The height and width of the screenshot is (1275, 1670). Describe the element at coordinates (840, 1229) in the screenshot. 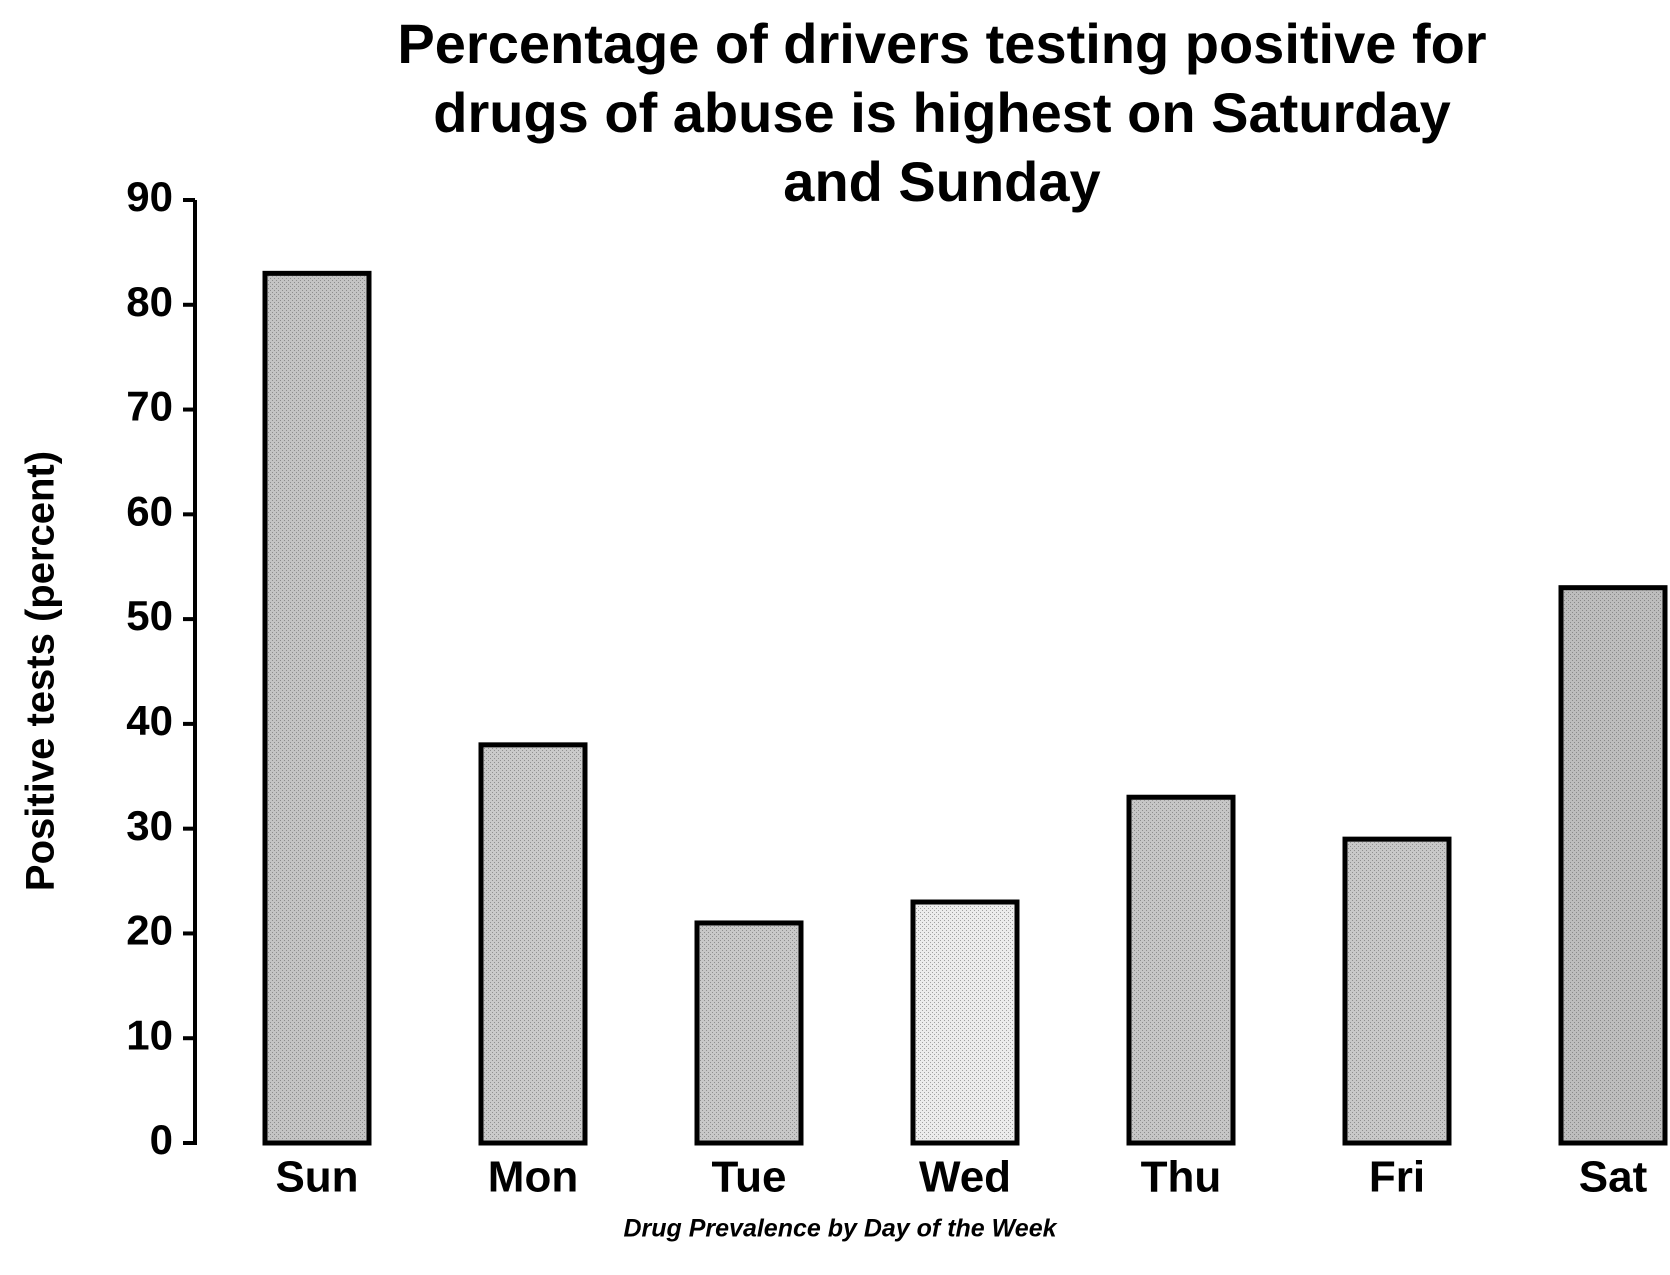

I see `caption: Drug Prevalence by Day of the Week` at that location.